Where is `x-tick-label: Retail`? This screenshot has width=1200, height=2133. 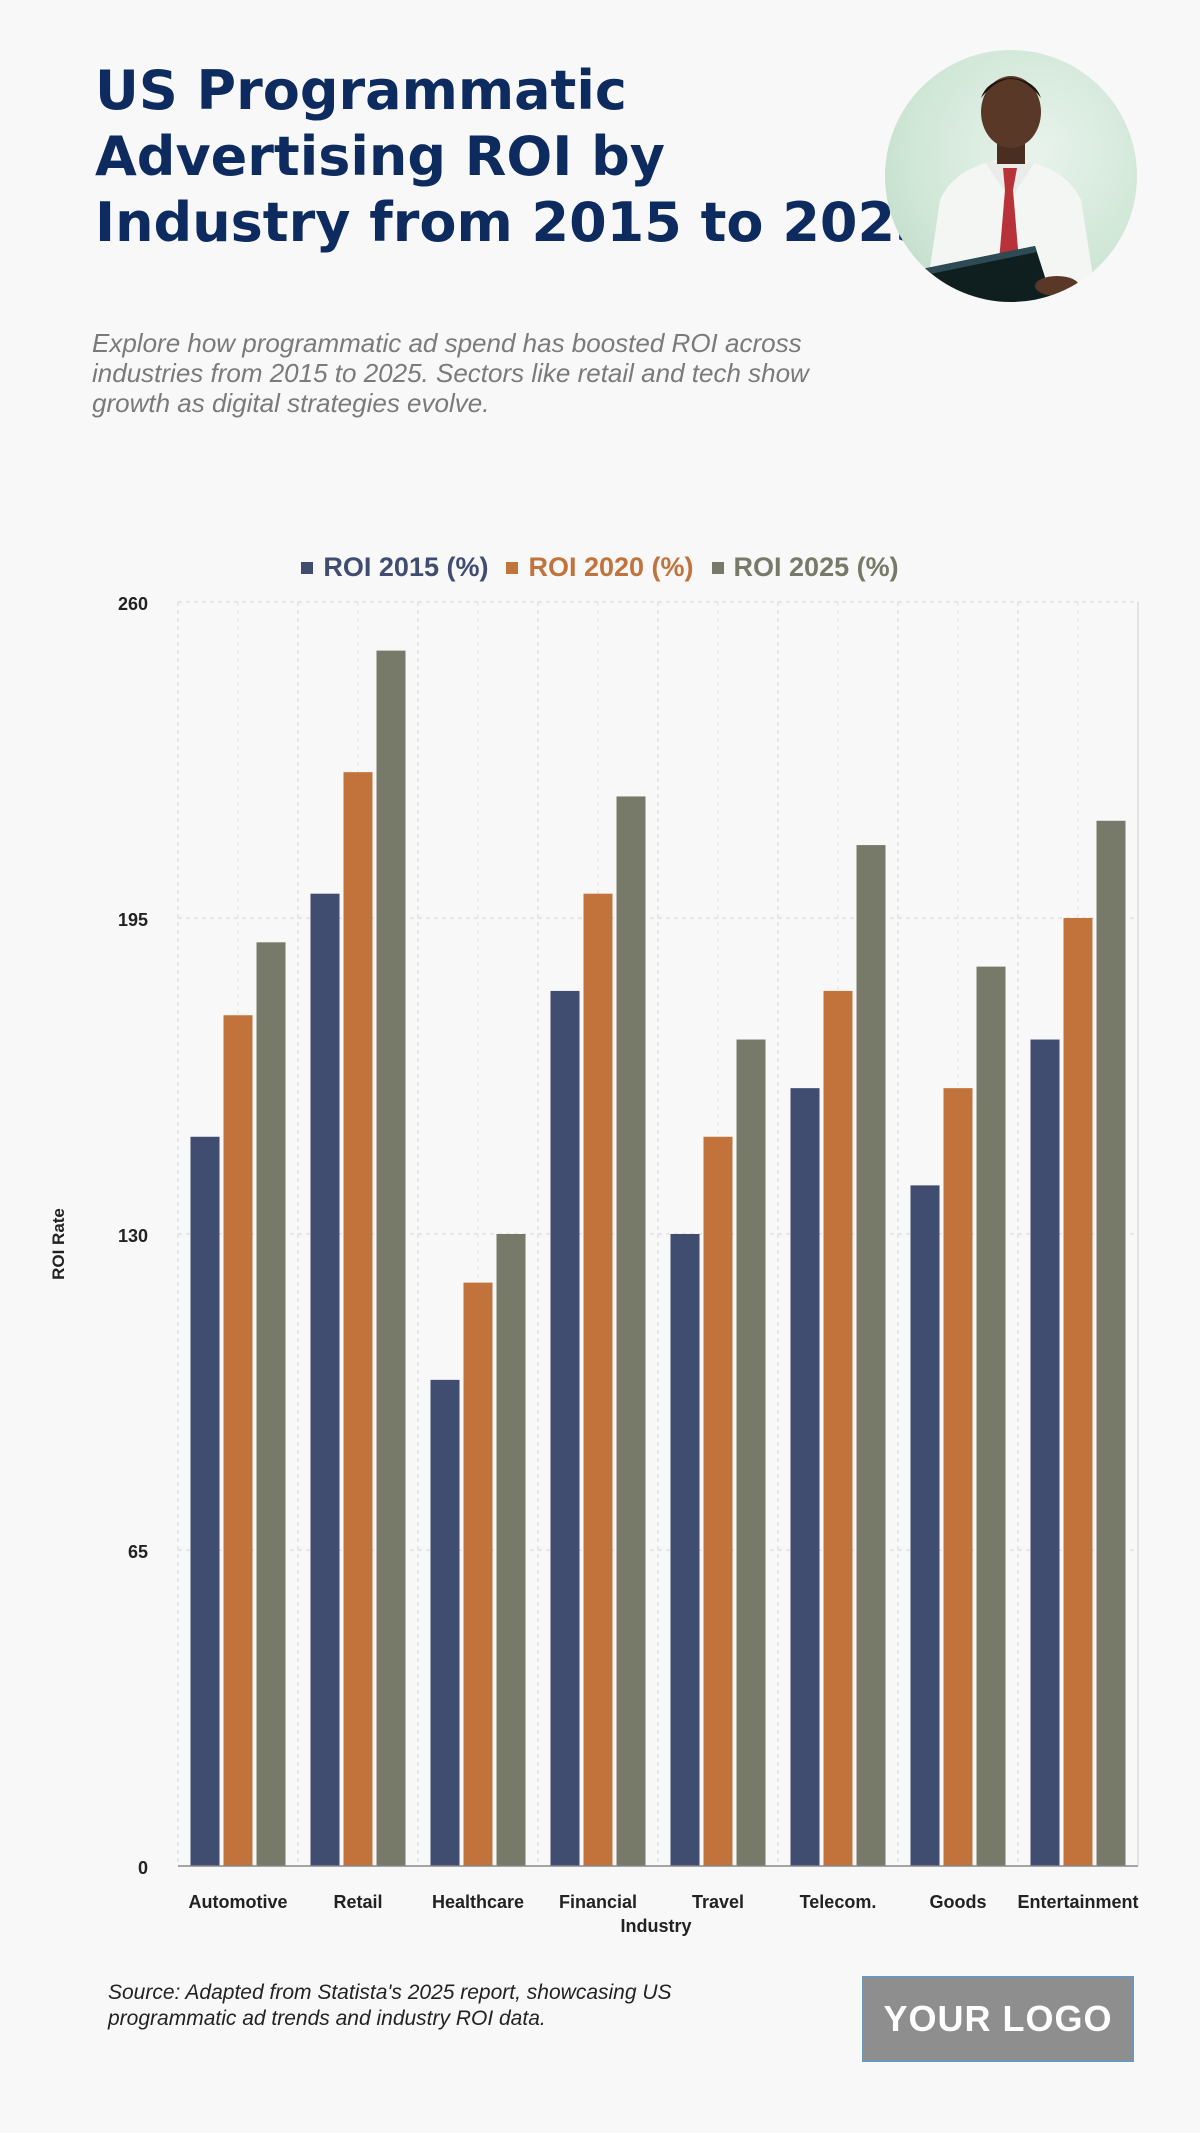 x-tick-label: Retail is located at coordinates (357, 1902).